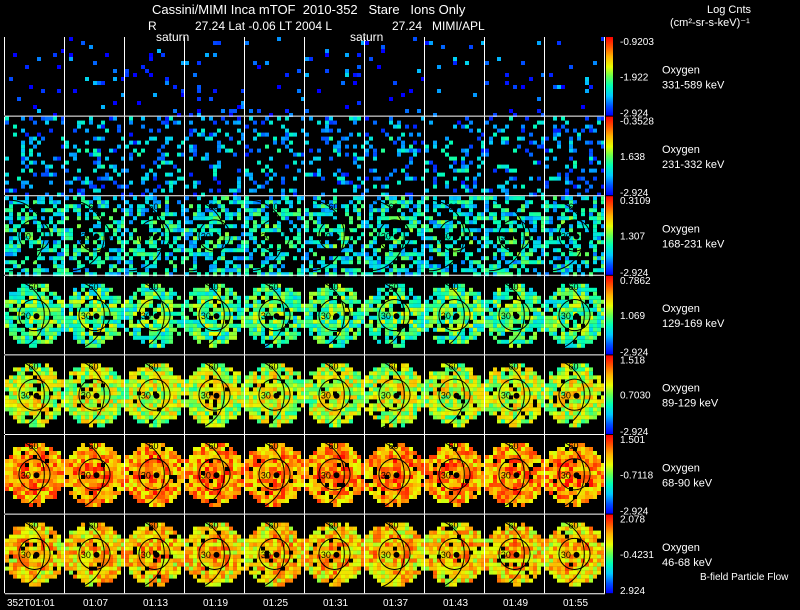  I want to click on saturn-dot, so click(37, 396).